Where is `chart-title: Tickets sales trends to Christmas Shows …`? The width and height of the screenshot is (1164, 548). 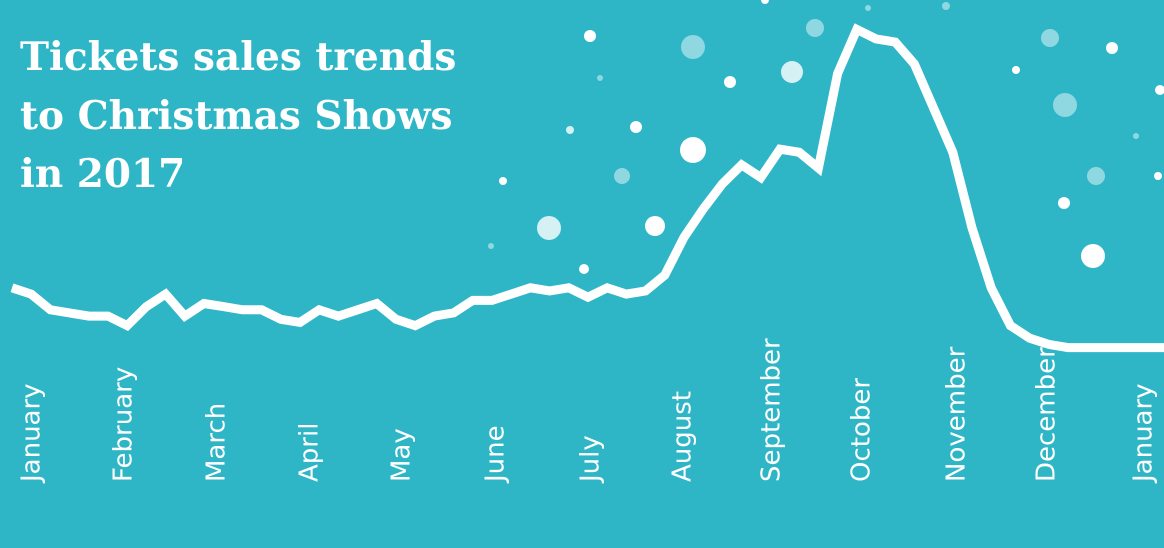
chart-title: Tickets sales trends to Christmas Shows … is located at coordinates (238, 115).